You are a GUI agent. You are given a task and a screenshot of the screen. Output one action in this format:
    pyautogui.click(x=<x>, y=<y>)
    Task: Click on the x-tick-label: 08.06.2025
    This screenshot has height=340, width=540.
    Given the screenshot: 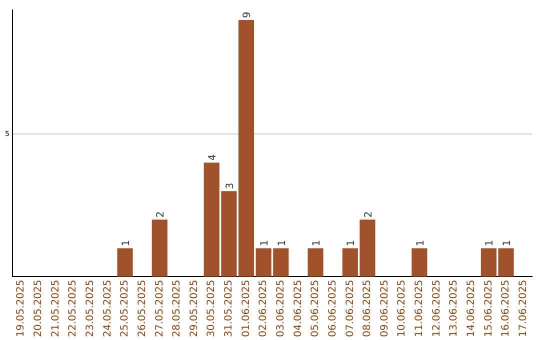 What is the action you would take?
    pyautogui.click(x=368, y=309)
    